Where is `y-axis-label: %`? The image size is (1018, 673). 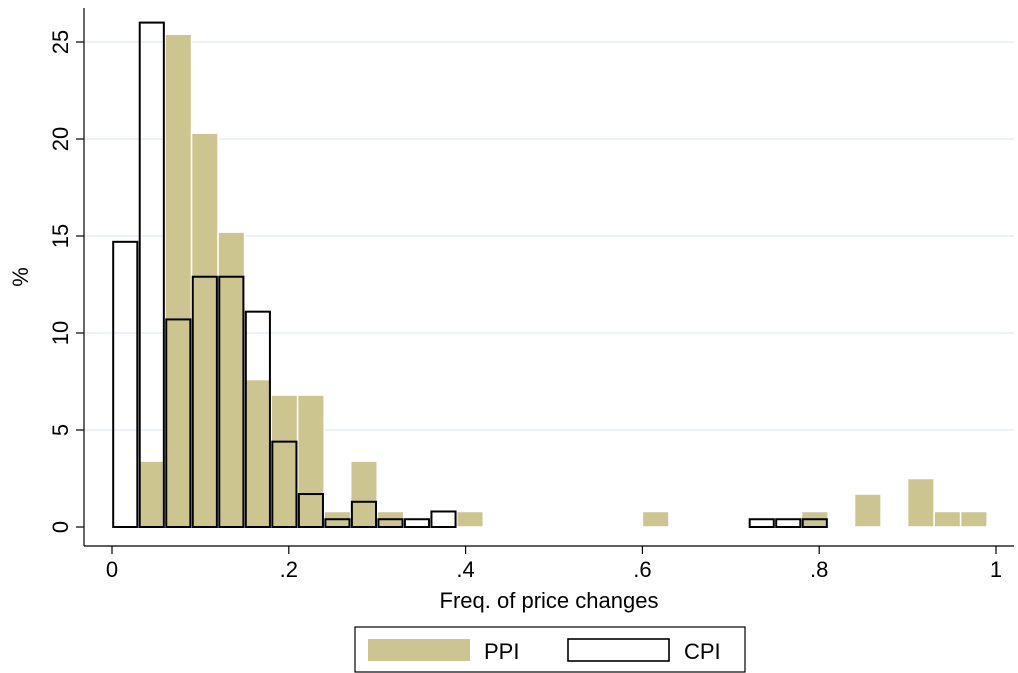
y-axis-label: % is located at coordinates (20, 277).